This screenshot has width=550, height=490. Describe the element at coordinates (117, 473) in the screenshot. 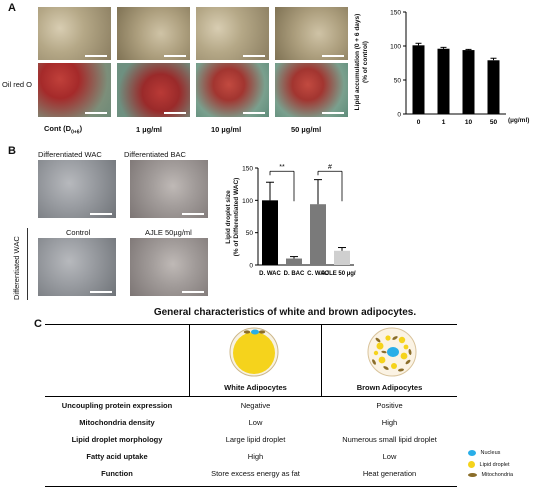

I see `table-row-label: Function` at that location.